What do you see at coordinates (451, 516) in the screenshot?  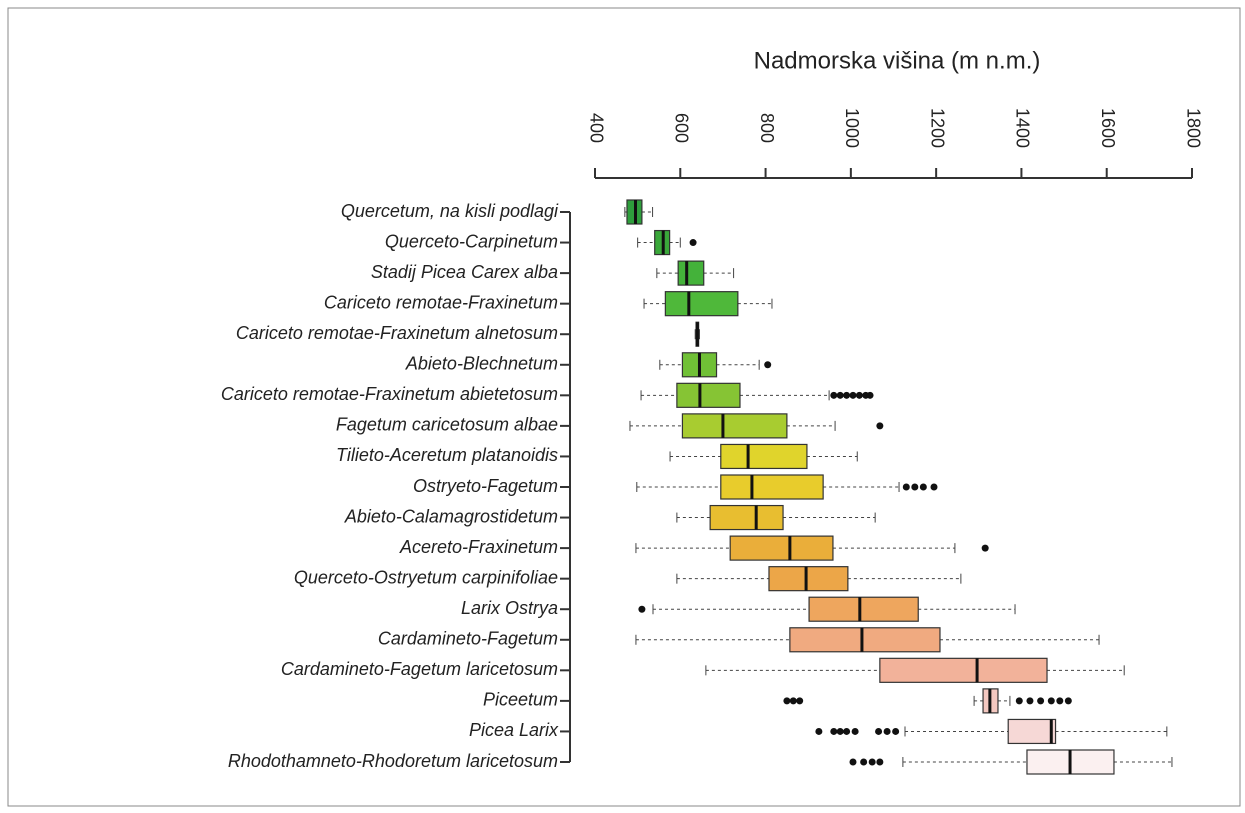 I see `y-tick-label: Abieto-Calamagrostidetum` at bounding box center [451, 516].